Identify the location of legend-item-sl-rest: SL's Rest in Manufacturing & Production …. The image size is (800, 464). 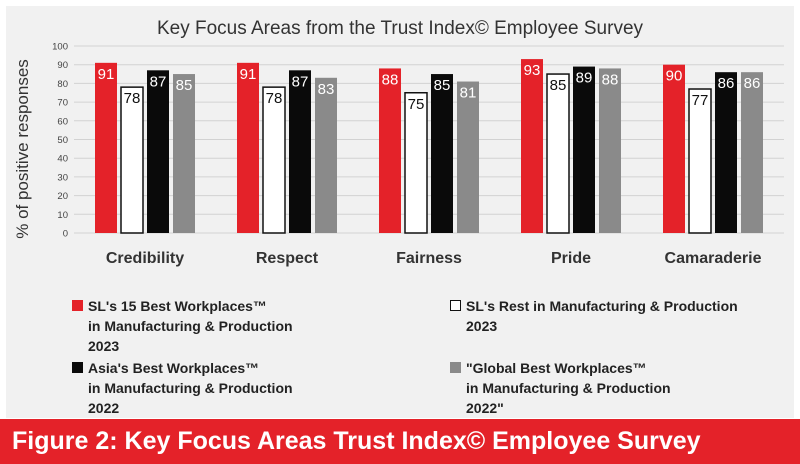
(594, 316).